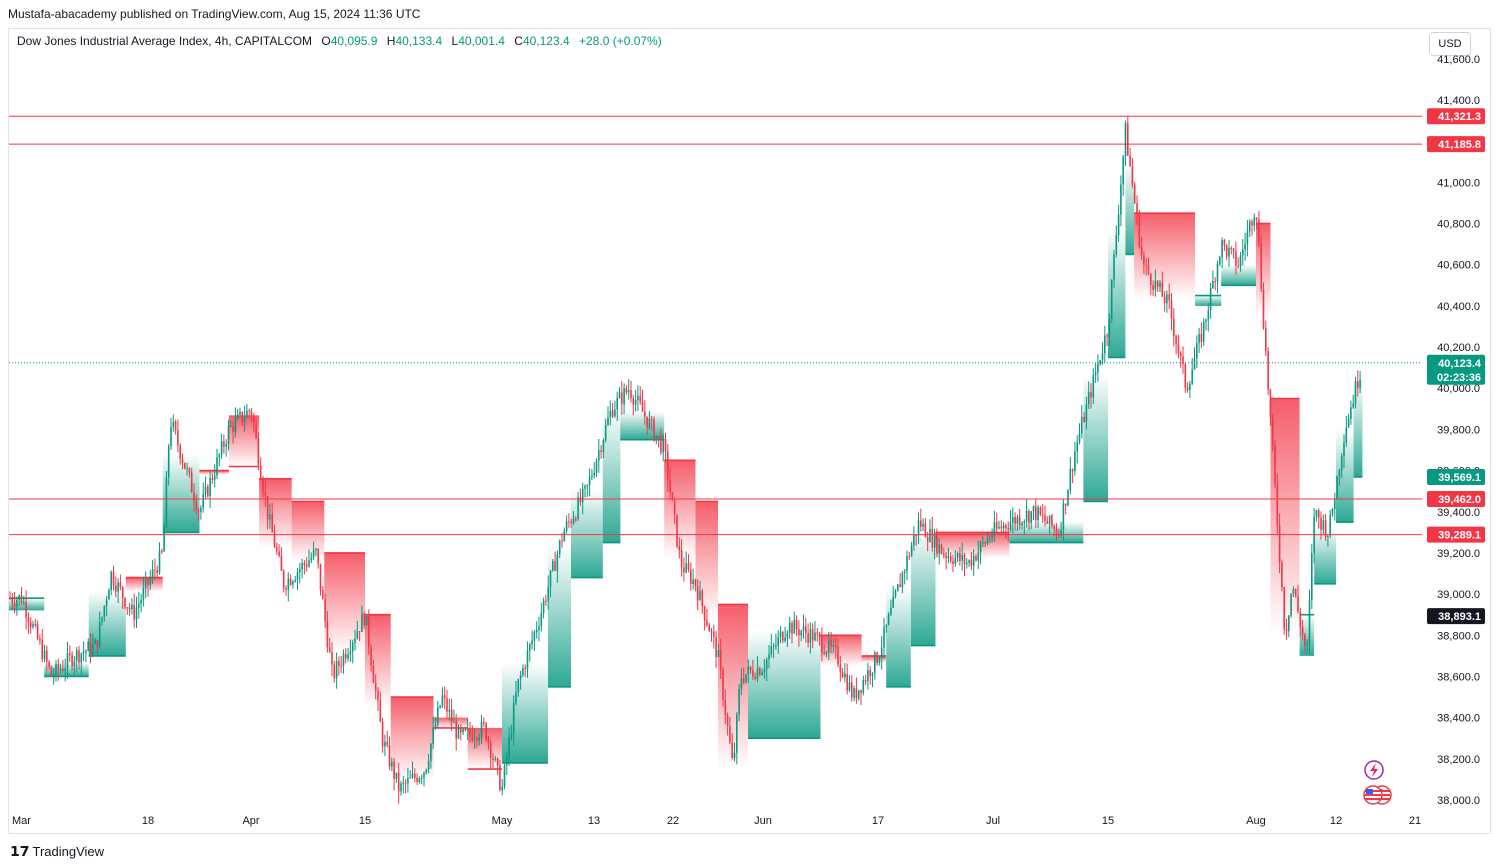 Image resolution: width=1500 pixels, height=868 pixels. I want to click on chart-badge-icons, so click(1382, 787).